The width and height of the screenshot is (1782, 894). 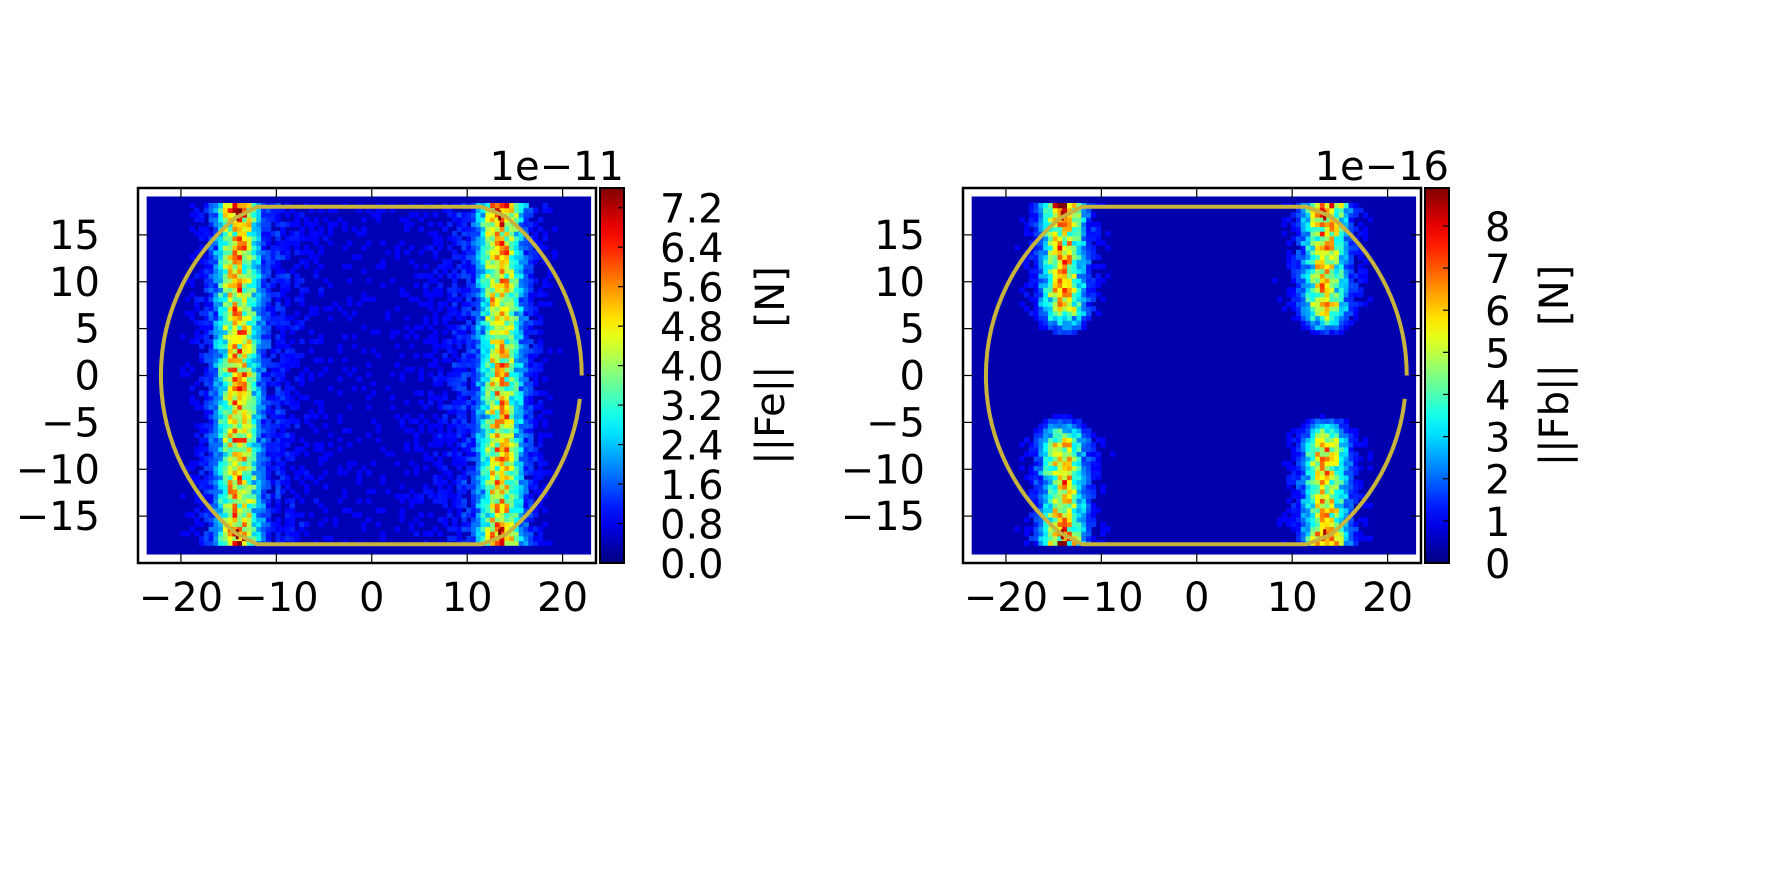 I want to click on x-tick-label: 10, so click(x=467, y=598).